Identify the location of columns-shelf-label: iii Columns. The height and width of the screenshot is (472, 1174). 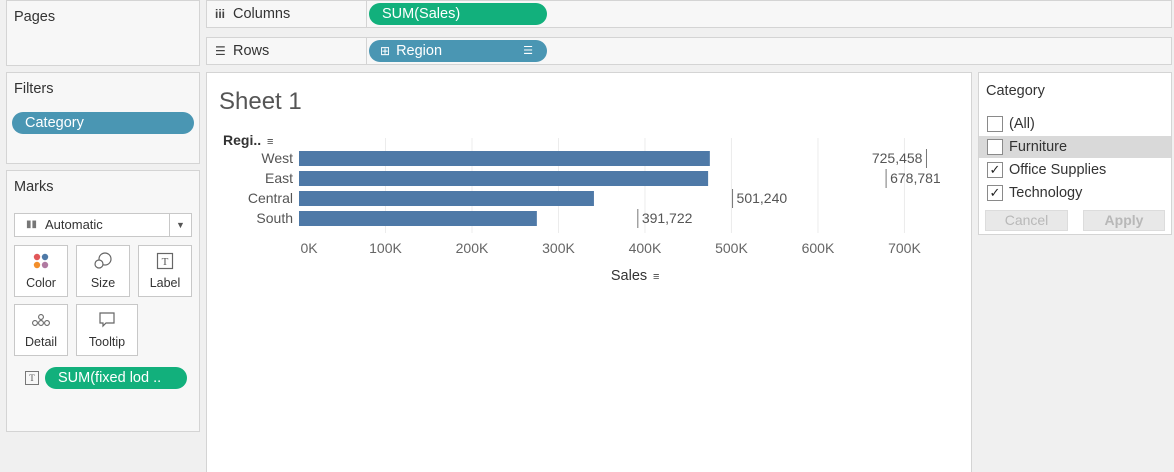
(287, 14).